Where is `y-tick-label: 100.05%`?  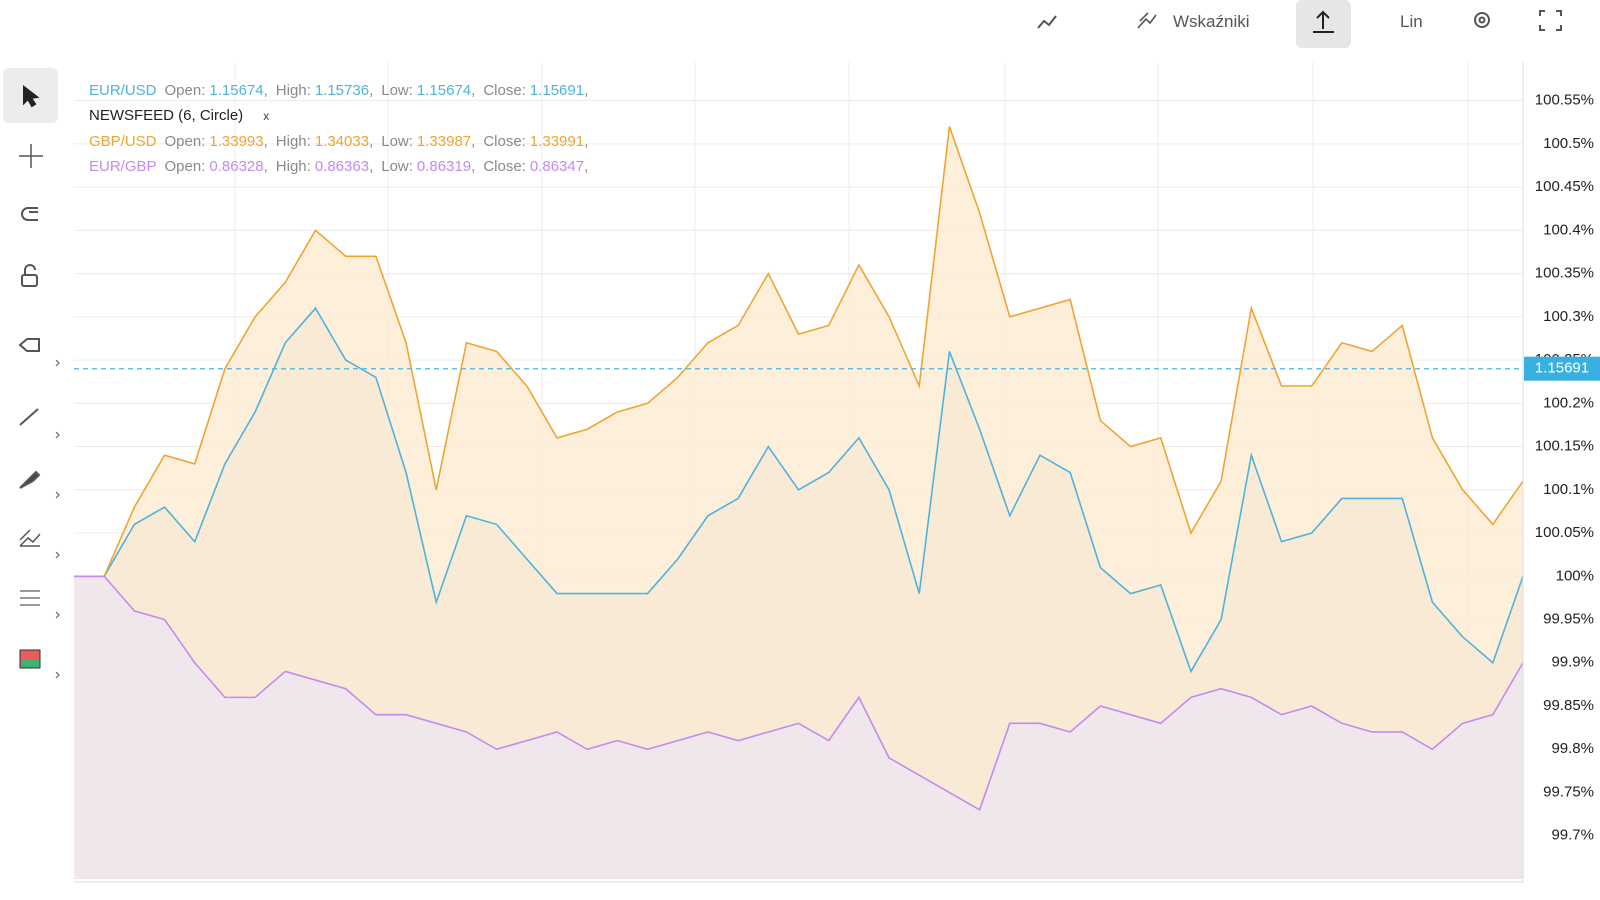 y-tick-label: 100.05% is located at coordinates (1564, 532).